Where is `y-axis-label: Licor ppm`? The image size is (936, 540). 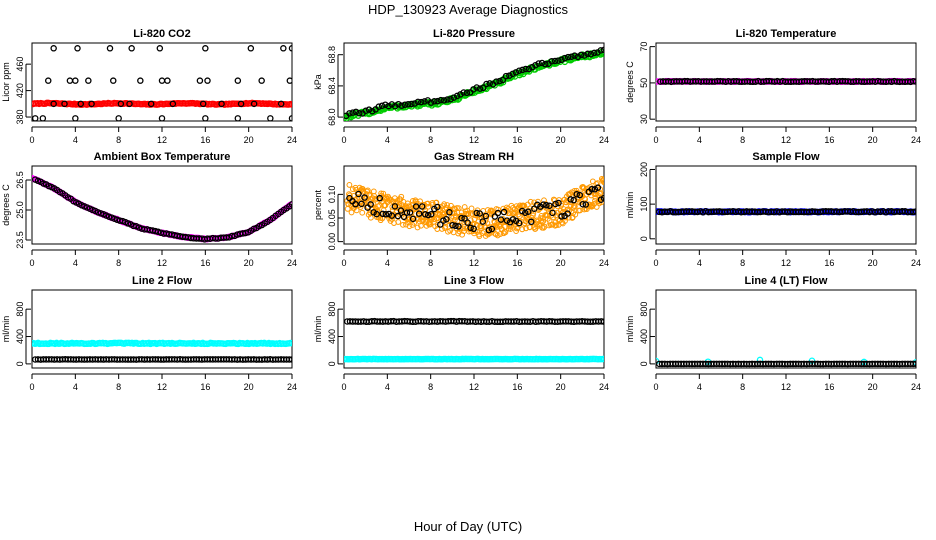
y-axis-label: Licor ppm is located at coordinates (6, 82).